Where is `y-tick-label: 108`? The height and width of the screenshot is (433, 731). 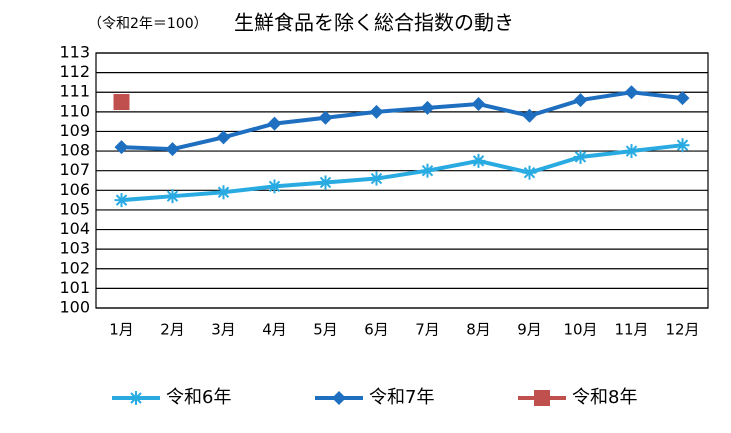 y-tick-label: 108 is located at coordinates (74, 150).